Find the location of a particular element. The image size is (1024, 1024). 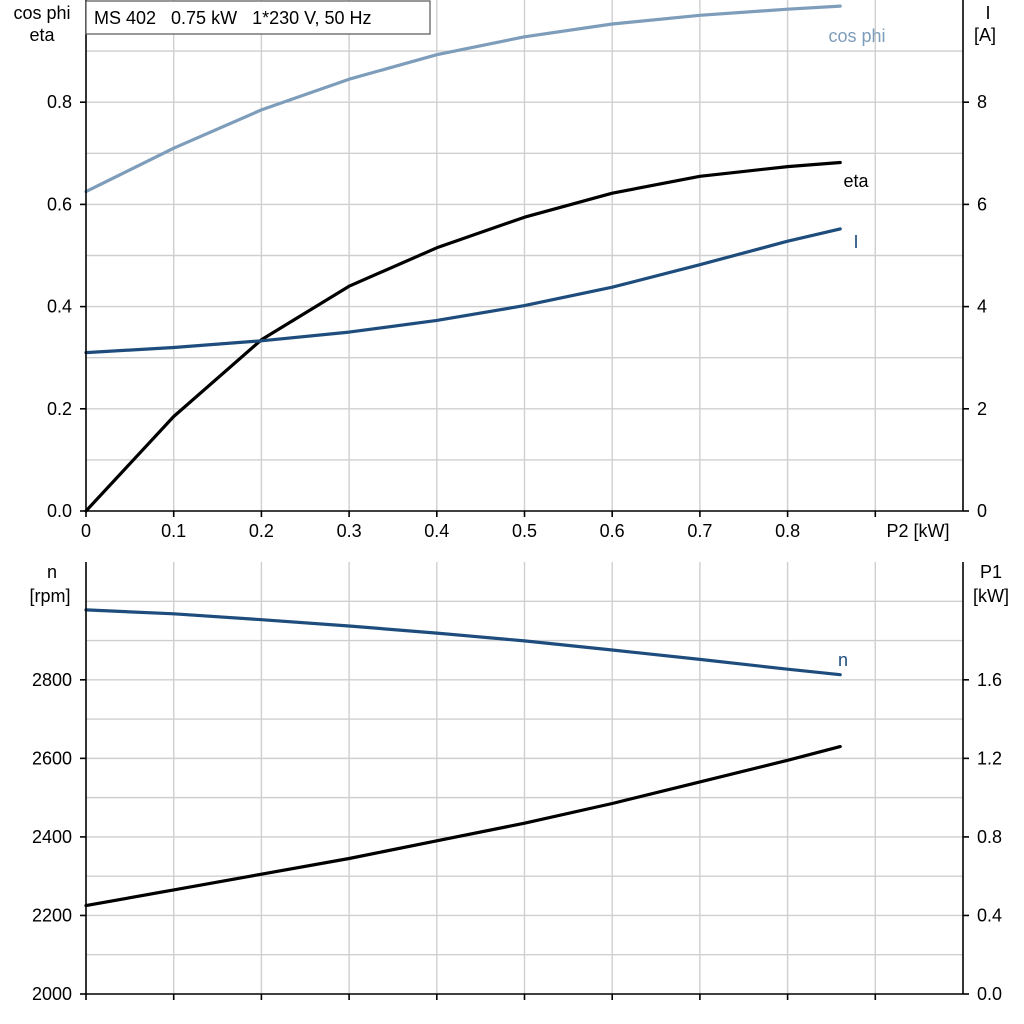

left-tick-label: 2200 is located at coordinates (52, 915).